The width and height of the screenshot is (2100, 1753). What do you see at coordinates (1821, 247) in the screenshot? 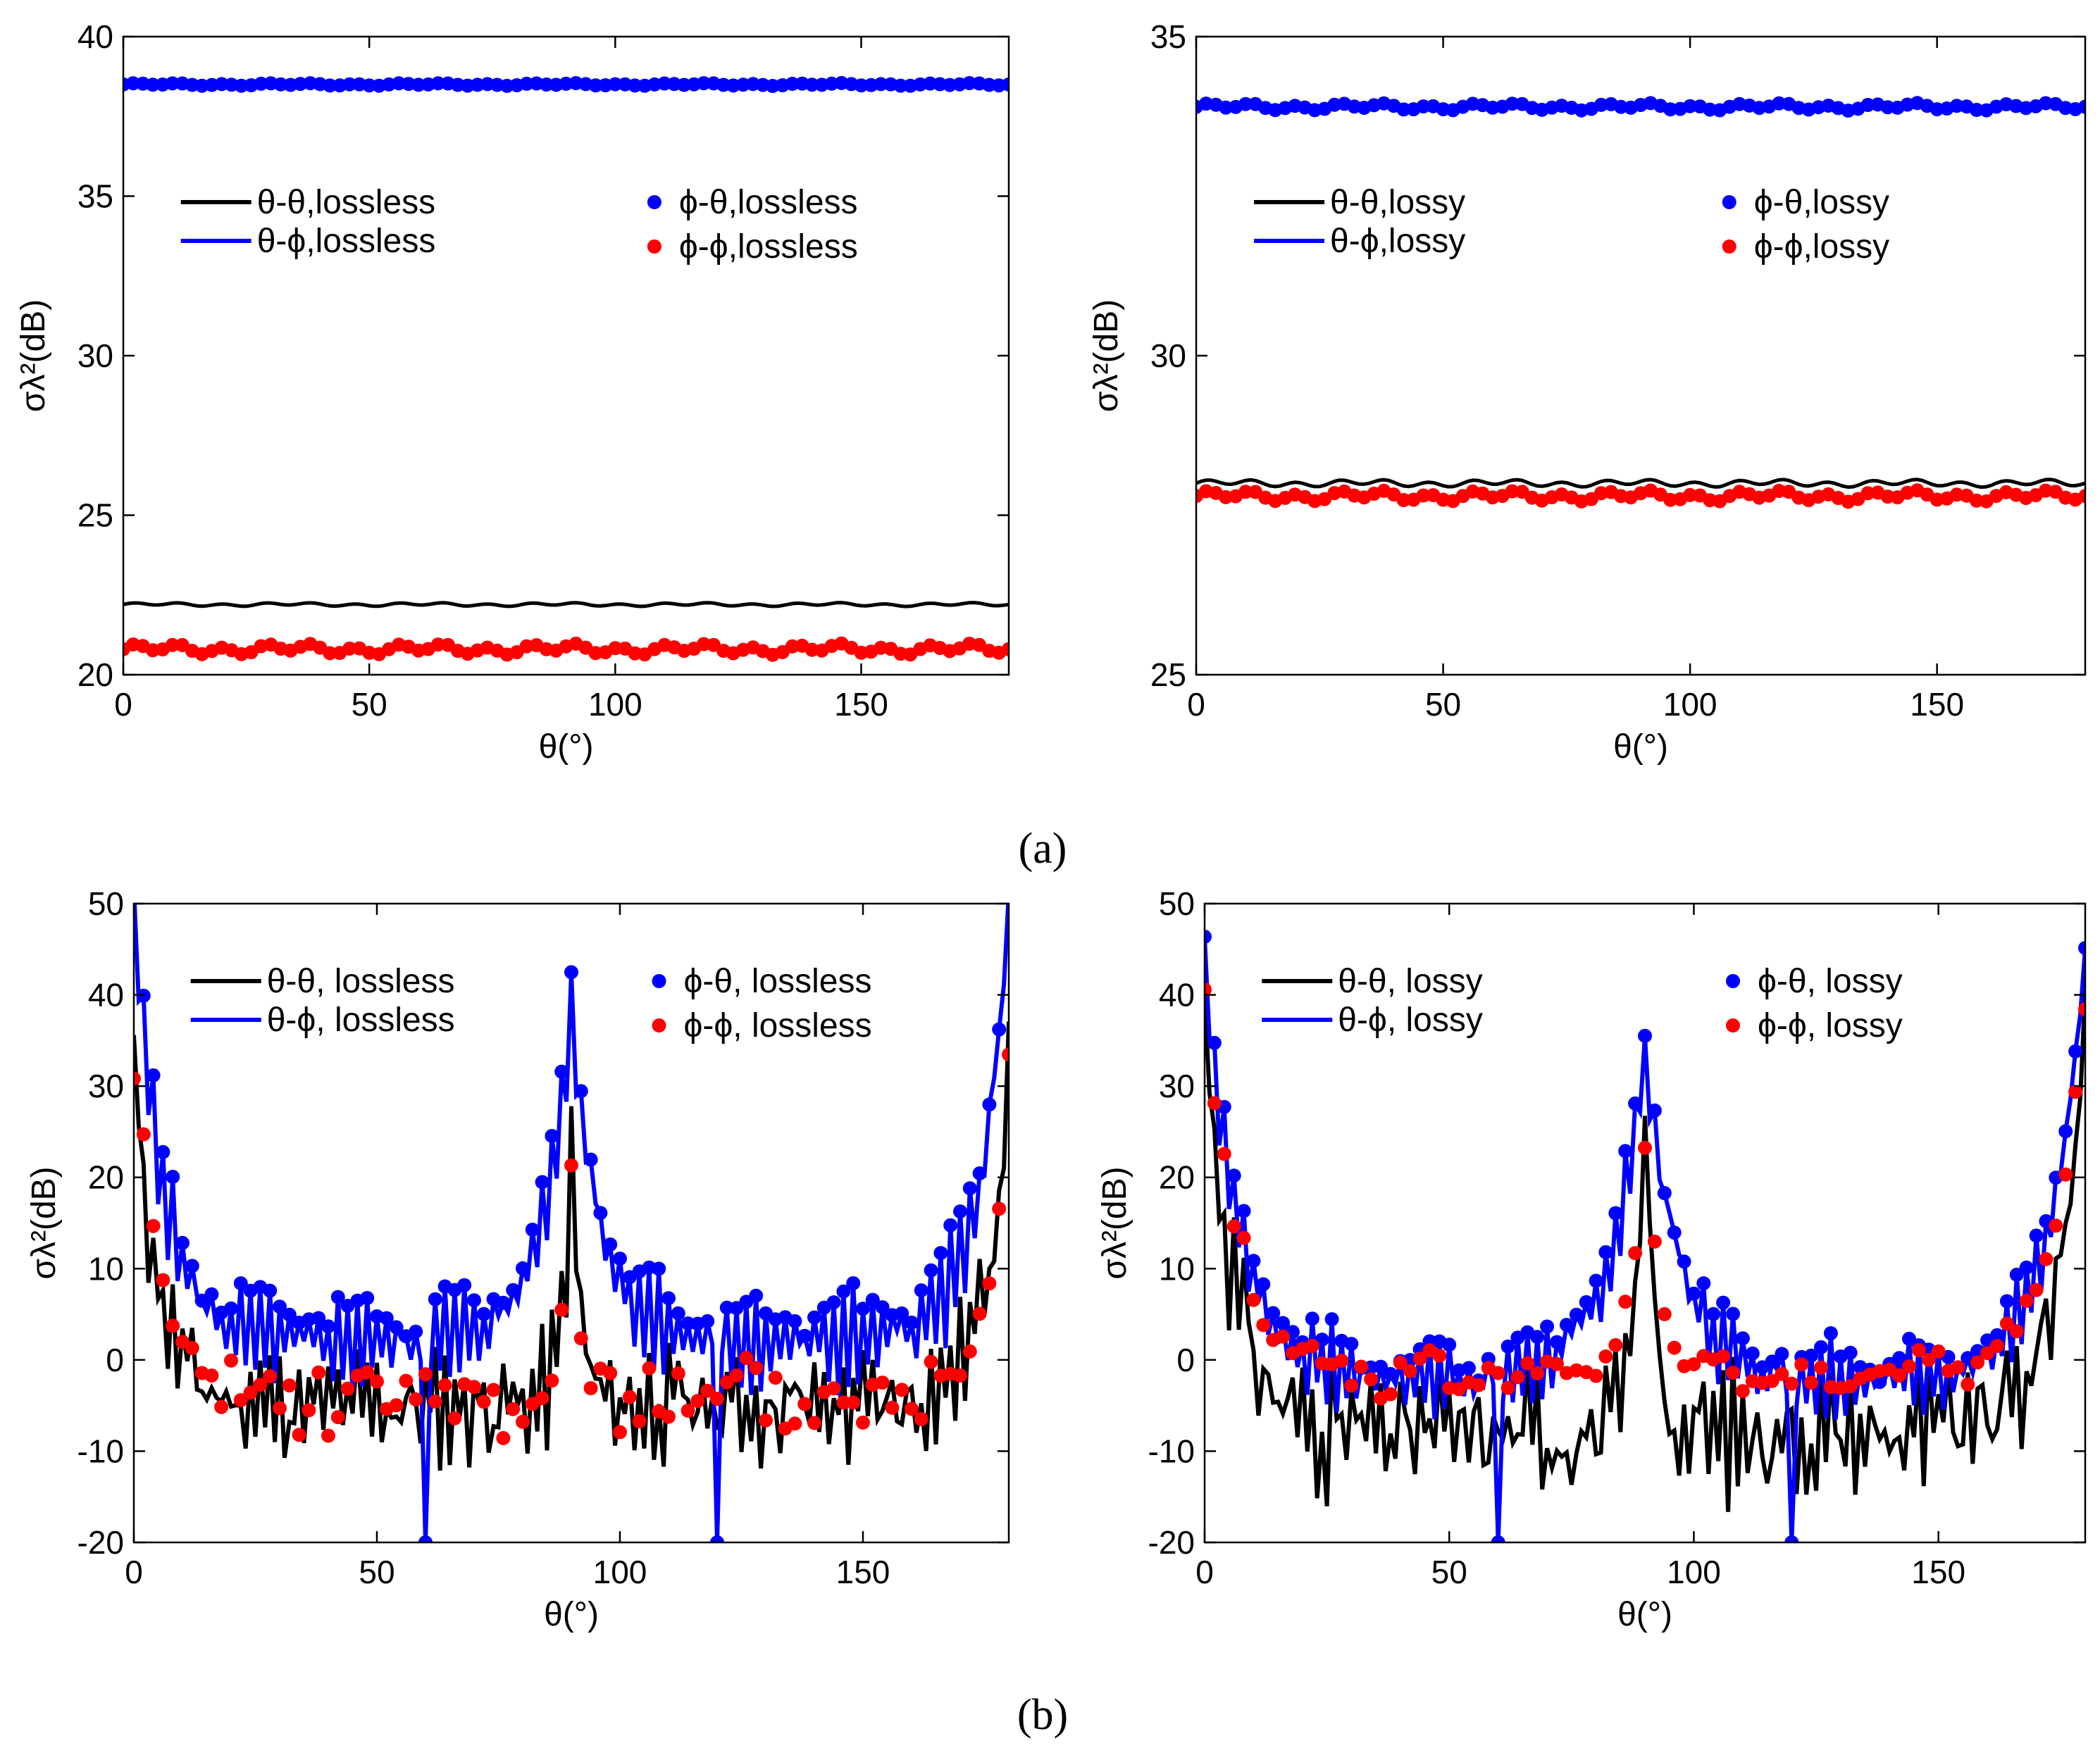
I see `legend-entry-label: ϕ-ϕ,lossy` at bounding box center [1821, 247].